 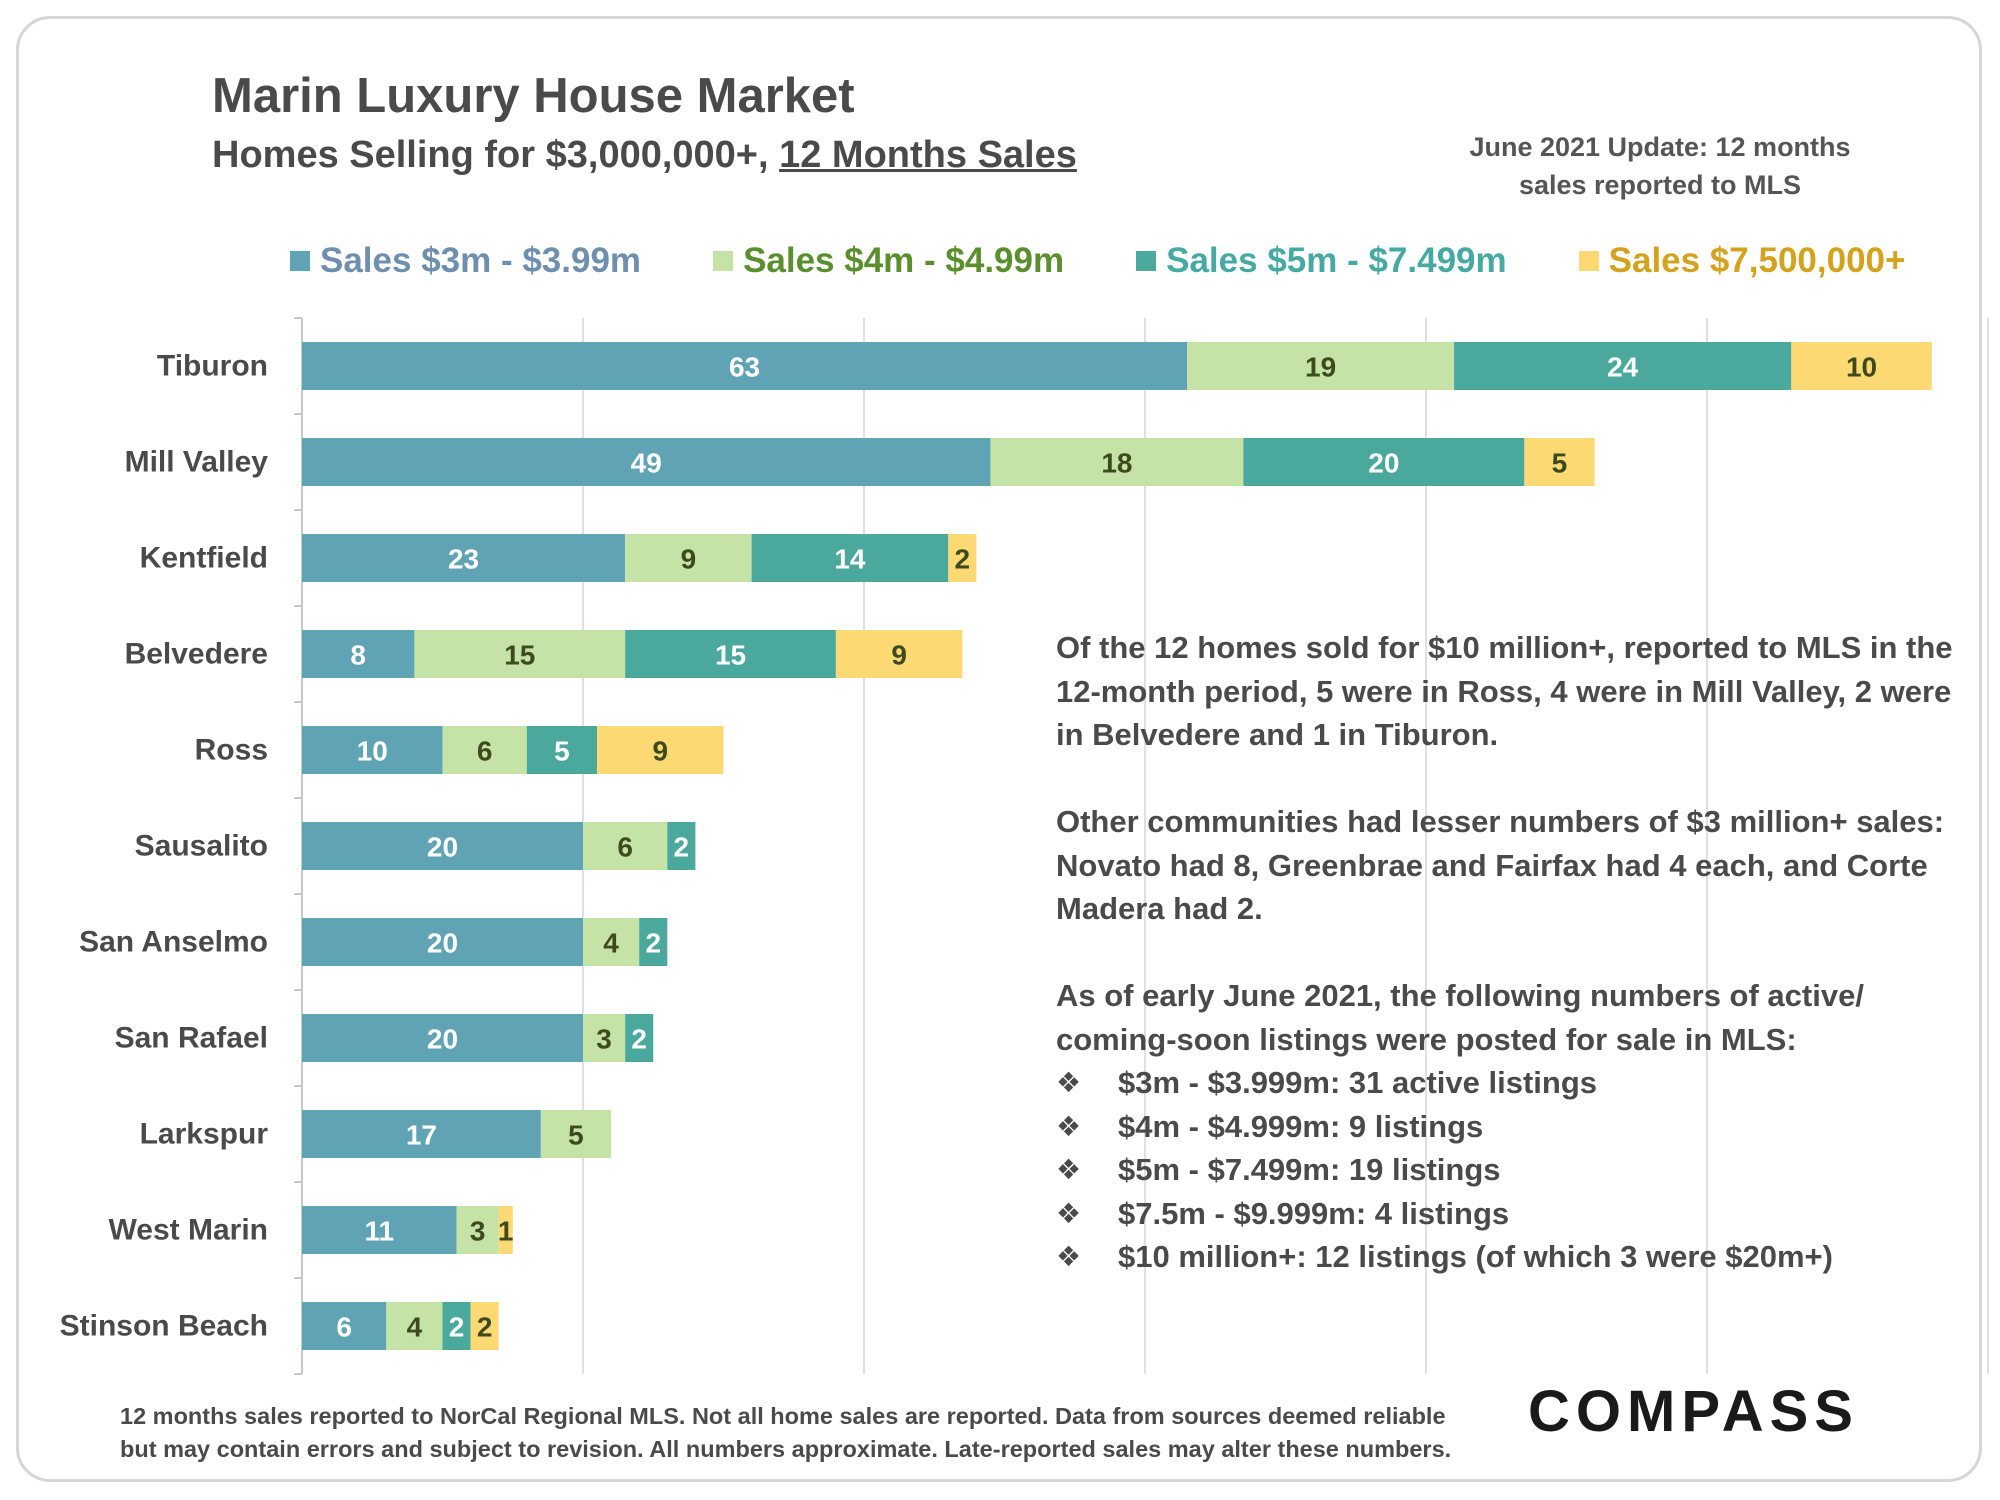 I want to click on data-label: 49, so click(x=646, y=463).